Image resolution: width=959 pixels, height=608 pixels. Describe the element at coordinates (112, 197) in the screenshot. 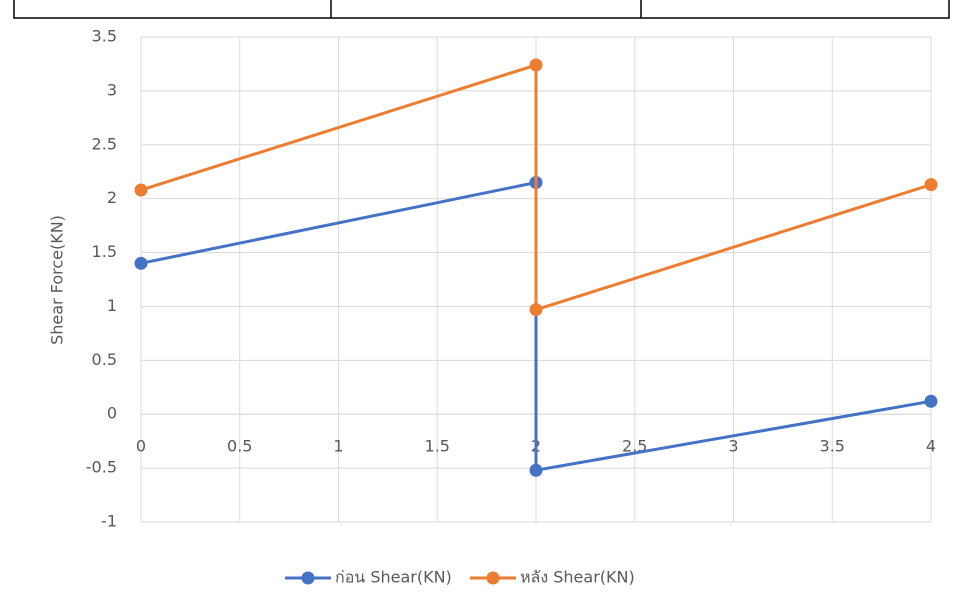

I see `y-tick-label: 2` at that location.